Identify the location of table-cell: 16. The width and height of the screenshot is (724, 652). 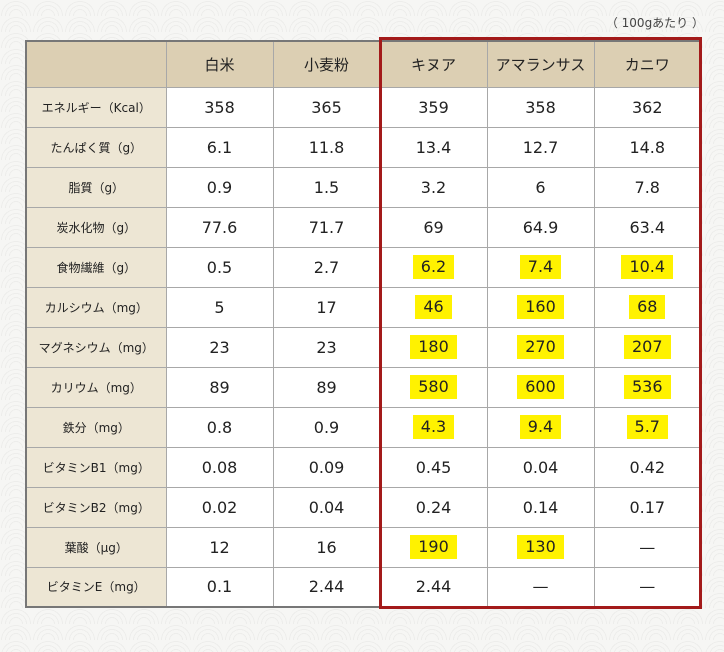
(326, 547).